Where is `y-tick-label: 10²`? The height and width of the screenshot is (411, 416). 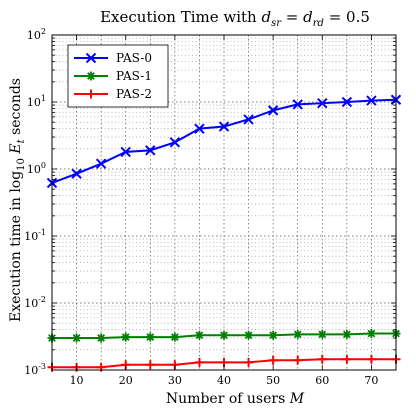 y-tick-label: 10² is located at coordinates (36, 34).